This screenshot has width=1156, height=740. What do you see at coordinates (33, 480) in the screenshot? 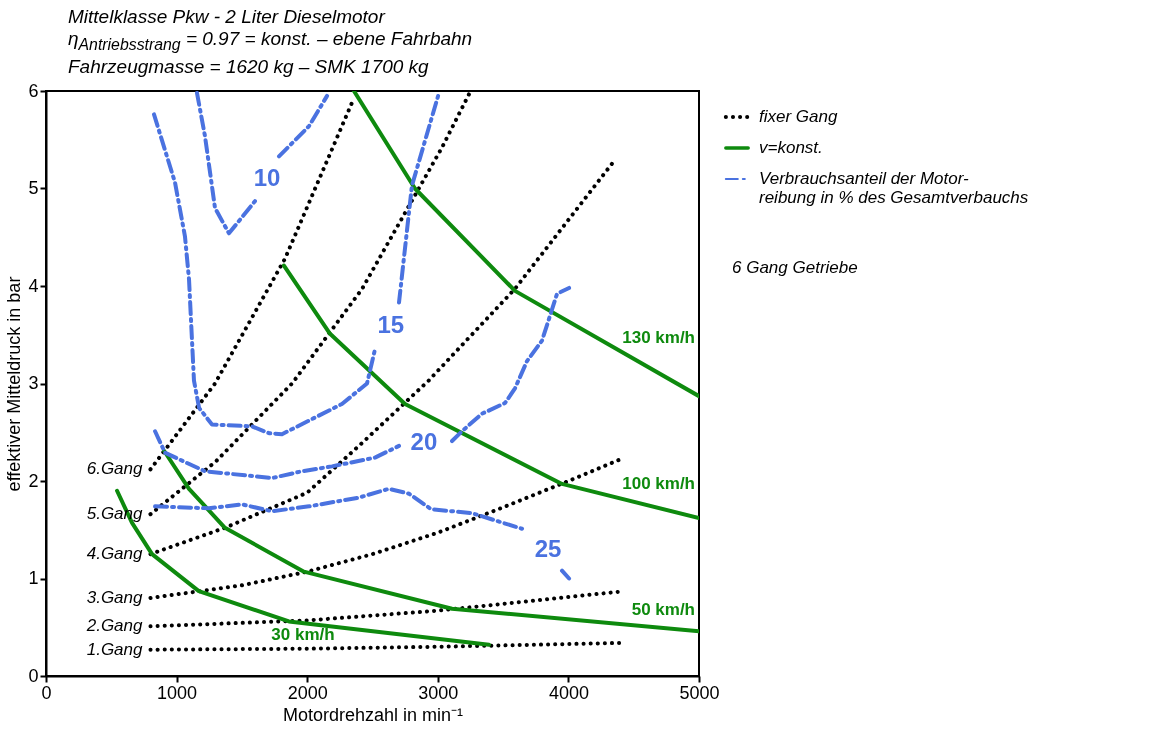
I see `y-tick-label: 2` at bounding box center [33, 480].